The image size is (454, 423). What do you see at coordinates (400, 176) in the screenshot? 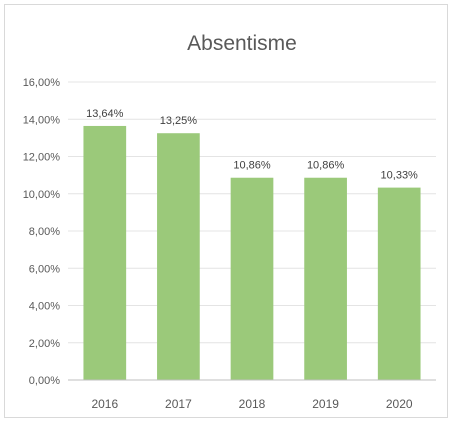
I see `data-label-2020: 10,33%` at bounding box center [400, 176].